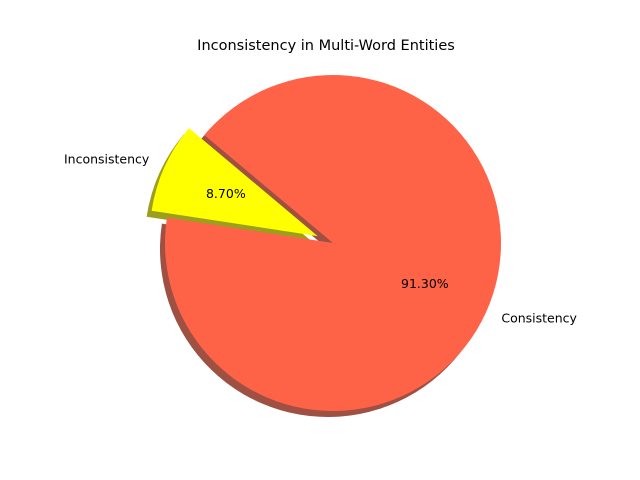 This screenshot has width=640, height=480. What do you see at coordinates (234, 182) in the screenshot?
I see `slice-inconsistency` at bounding box center [234, 182].